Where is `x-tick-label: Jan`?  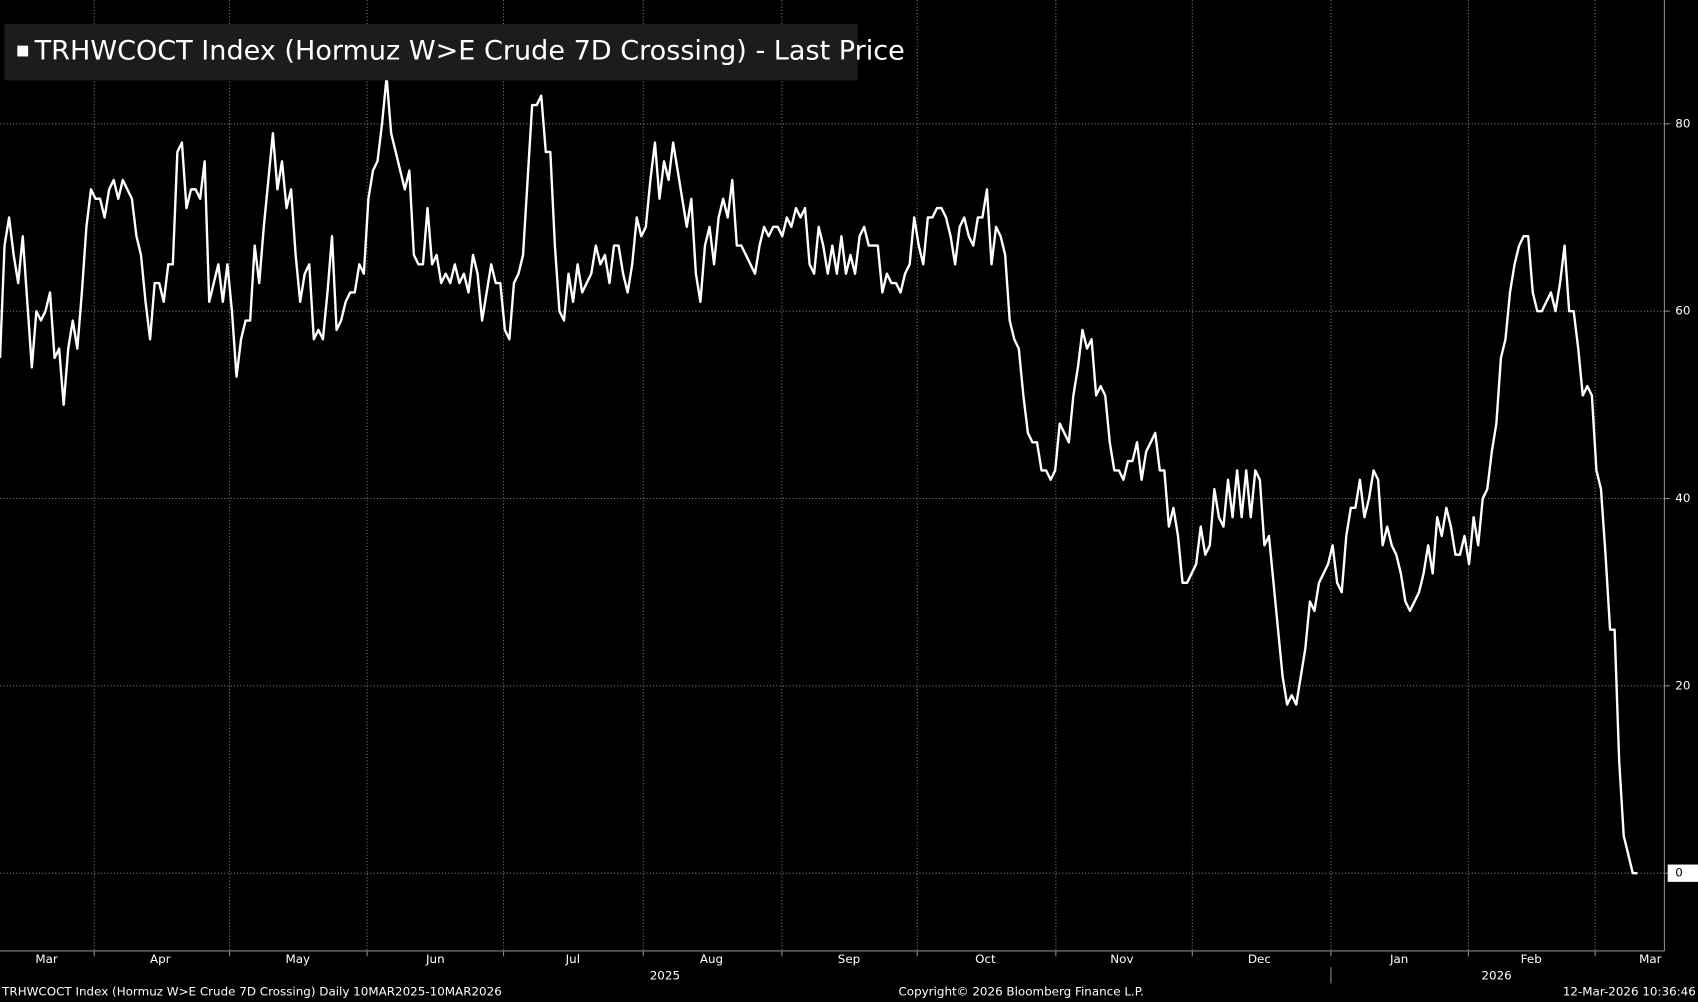 x-tick-label: Jan is located at coordinates (1398, 959).